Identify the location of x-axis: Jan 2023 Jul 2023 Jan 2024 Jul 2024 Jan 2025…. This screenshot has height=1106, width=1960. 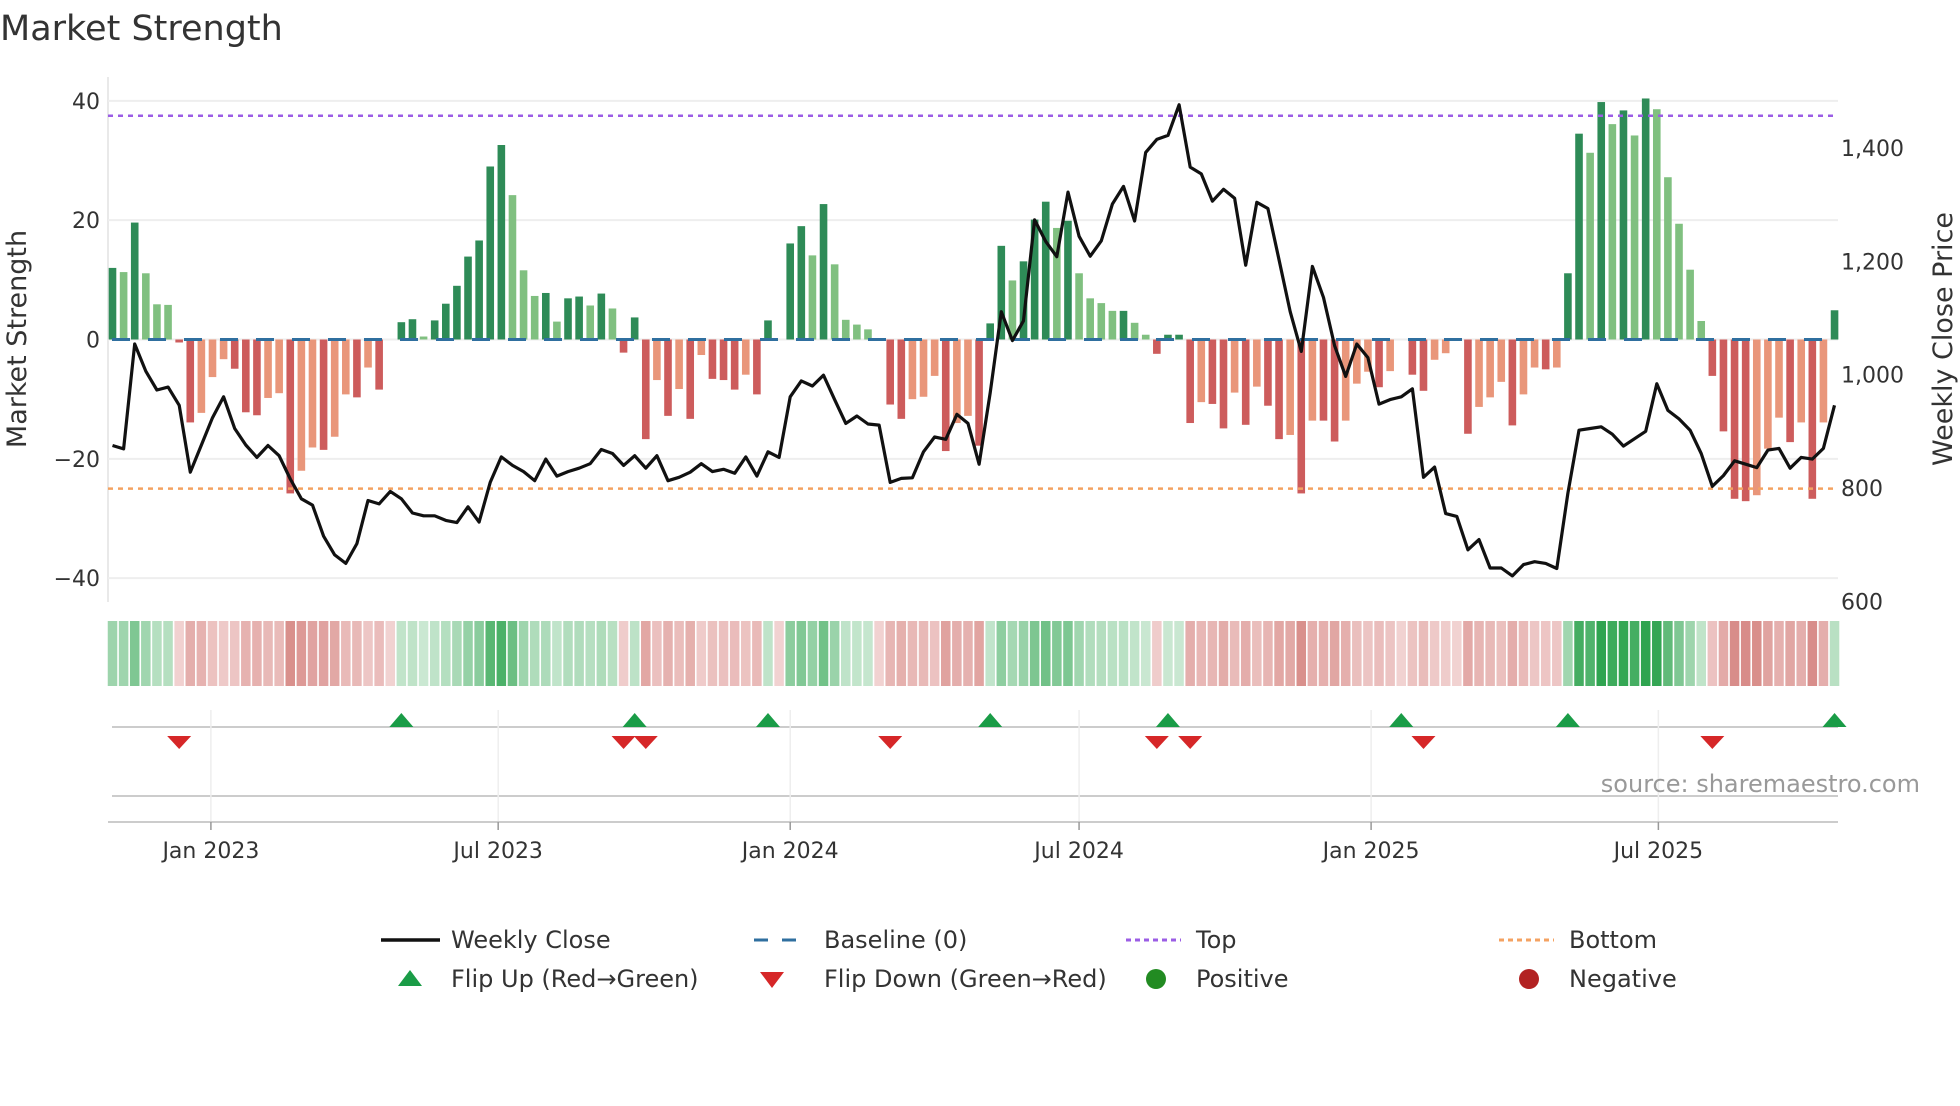
(973, 842).